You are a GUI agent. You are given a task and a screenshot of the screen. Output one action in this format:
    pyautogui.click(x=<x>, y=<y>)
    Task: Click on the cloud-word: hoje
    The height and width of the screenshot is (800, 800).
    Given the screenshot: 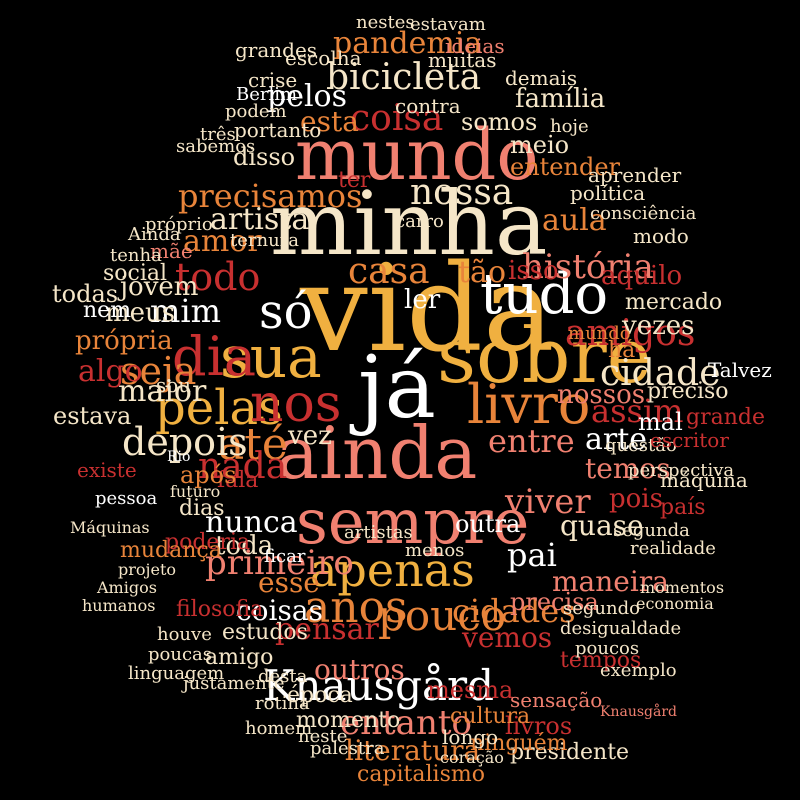 What is the action you would take?
    pyautogui.click(x=569, y=126)
    